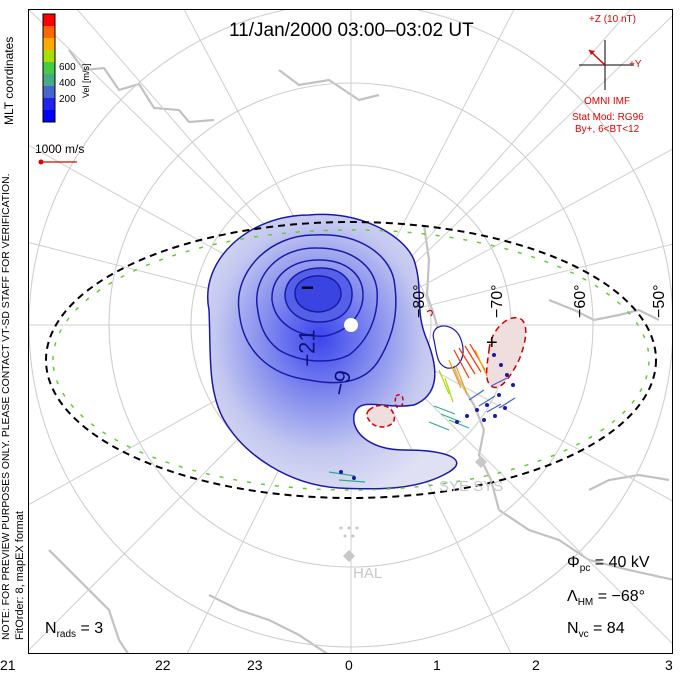 The height and width of the screenshot is (674, 680). What do you see at coordinates (659, 301) in the screenshot?
I see `lat-label-50: −50°` at bounding box center [659, 301].